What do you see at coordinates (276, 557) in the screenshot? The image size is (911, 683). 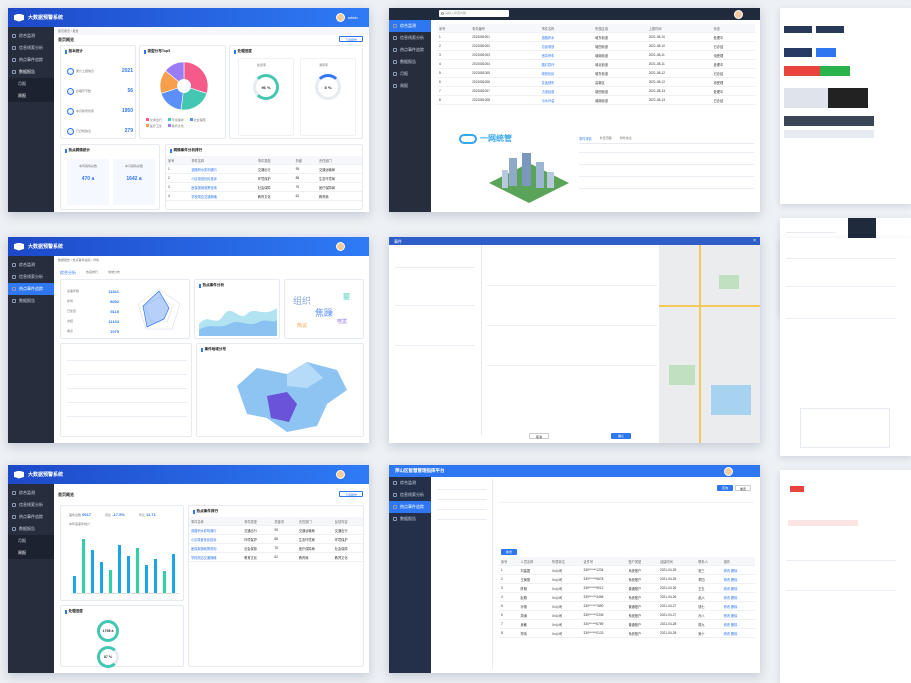 I see `table-row: 学校周边交通拥堵 教育文化 62 教育局 教育文化` at bounding box center [276, 557].